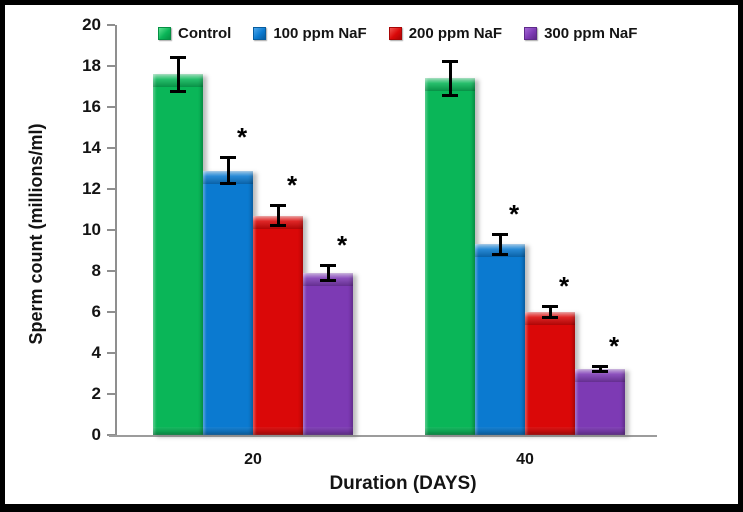 Image resolution: width=743 pixels, height=512 pixels. I want to click on y-axis-tick-label: 2, so click(96, 393).